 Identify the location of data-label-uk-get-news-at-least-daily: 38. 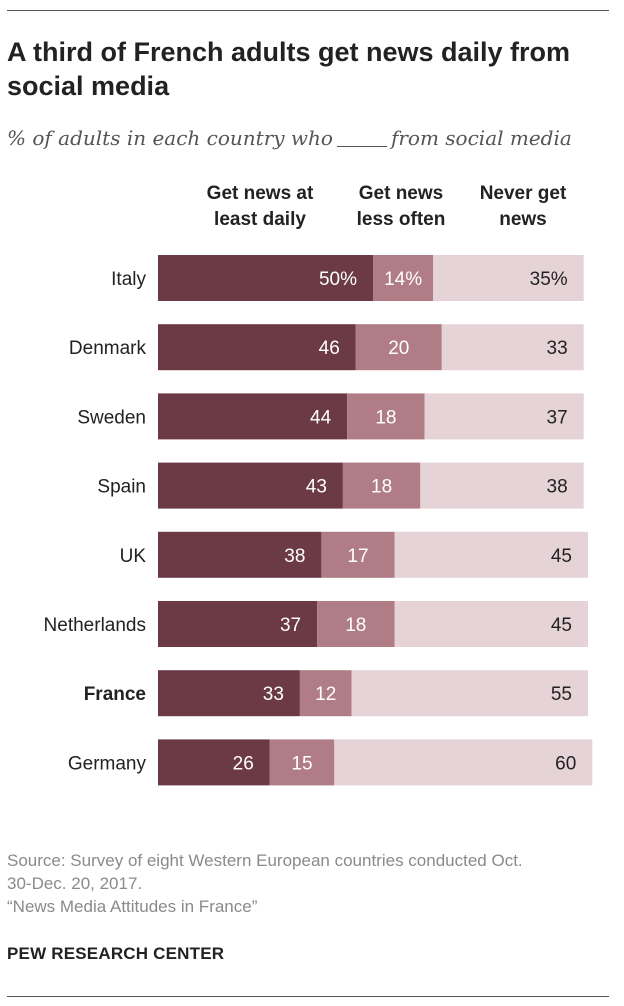
(294, 556).